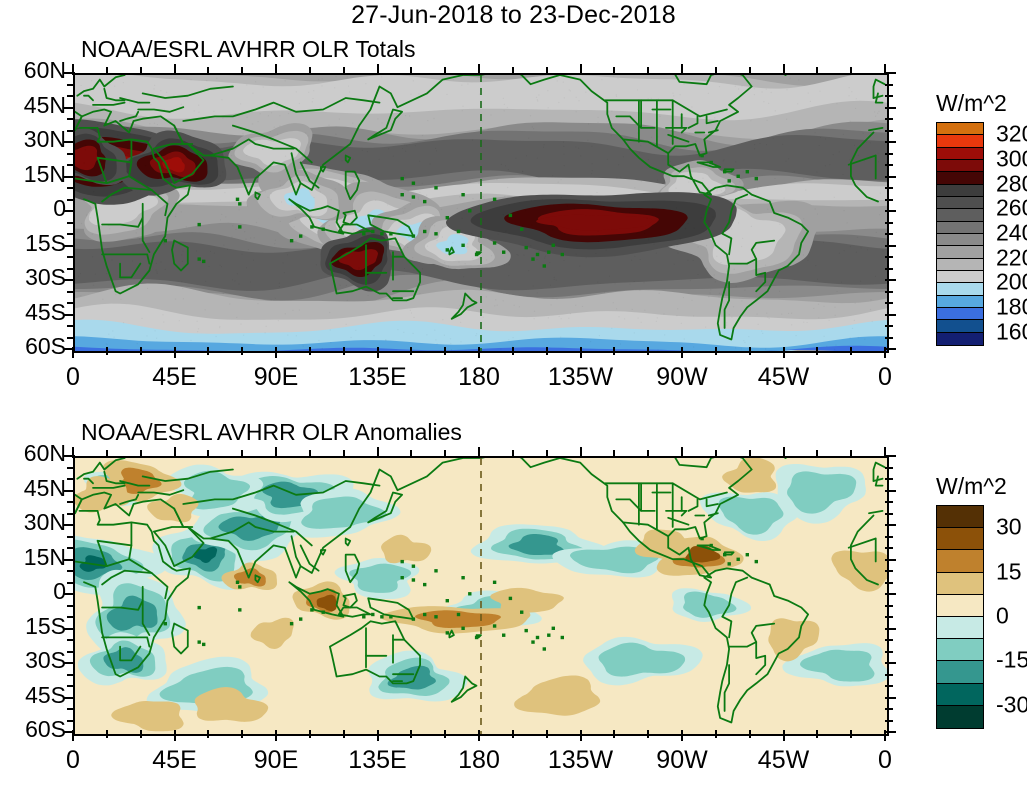  I want to click on y-axis-label: 0, so click(59, 208).